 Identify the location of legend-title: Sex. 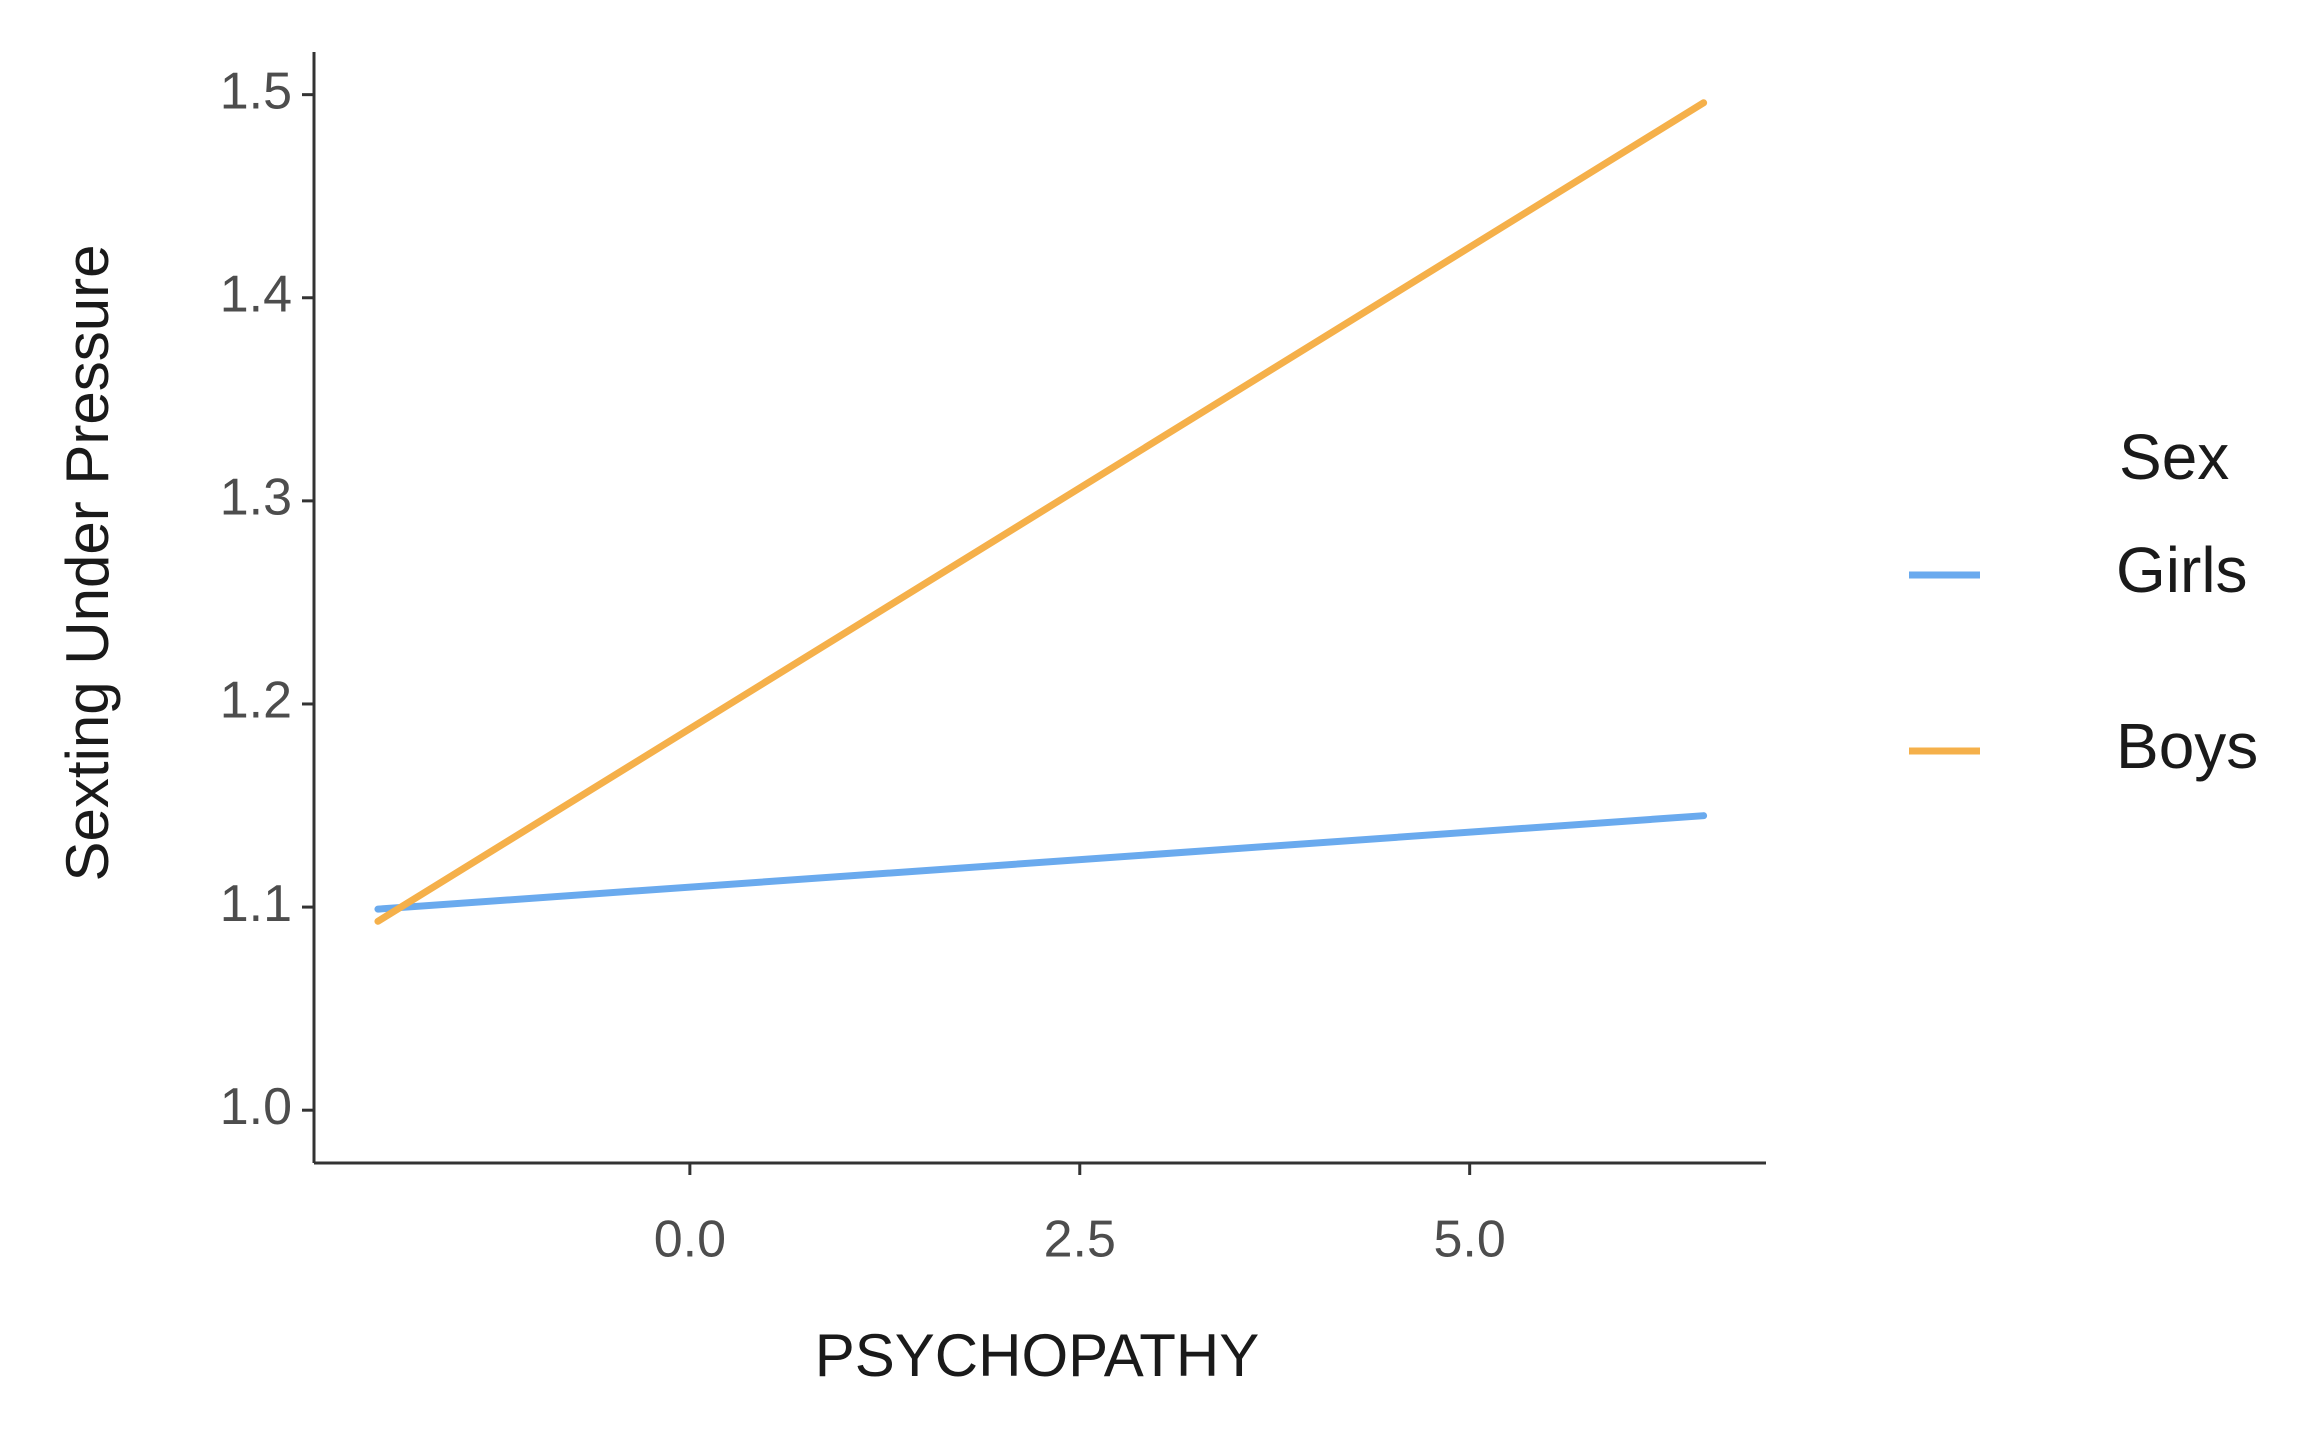
(2174, 457).